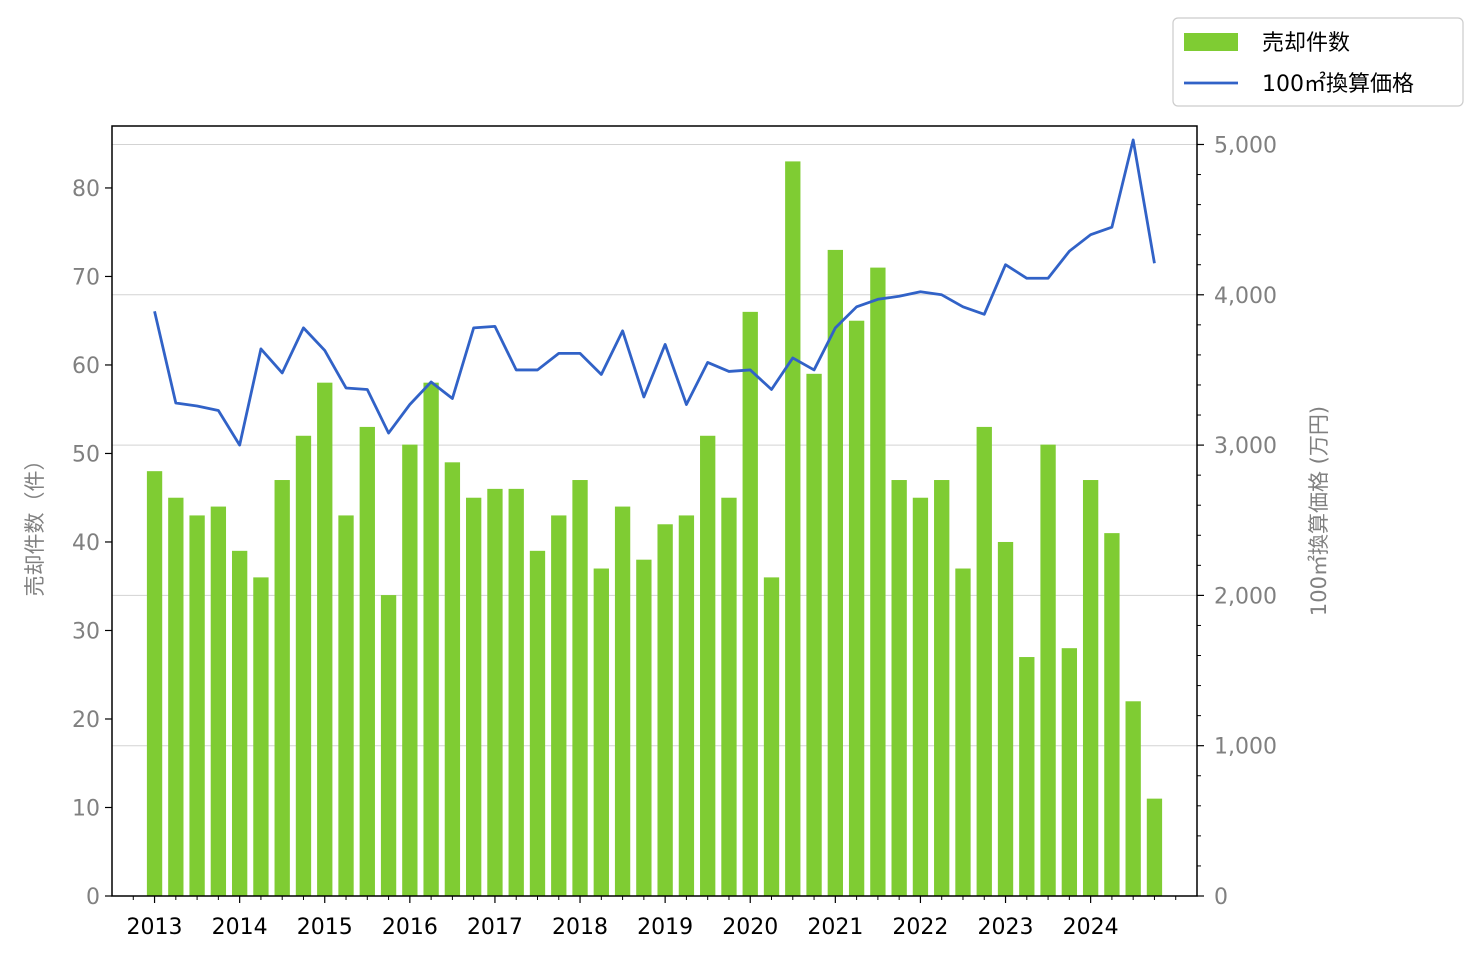 The width and height of the screenshot is (1483, 961). I want to click on x-tick-label-3: 2016, so click(410, 927).